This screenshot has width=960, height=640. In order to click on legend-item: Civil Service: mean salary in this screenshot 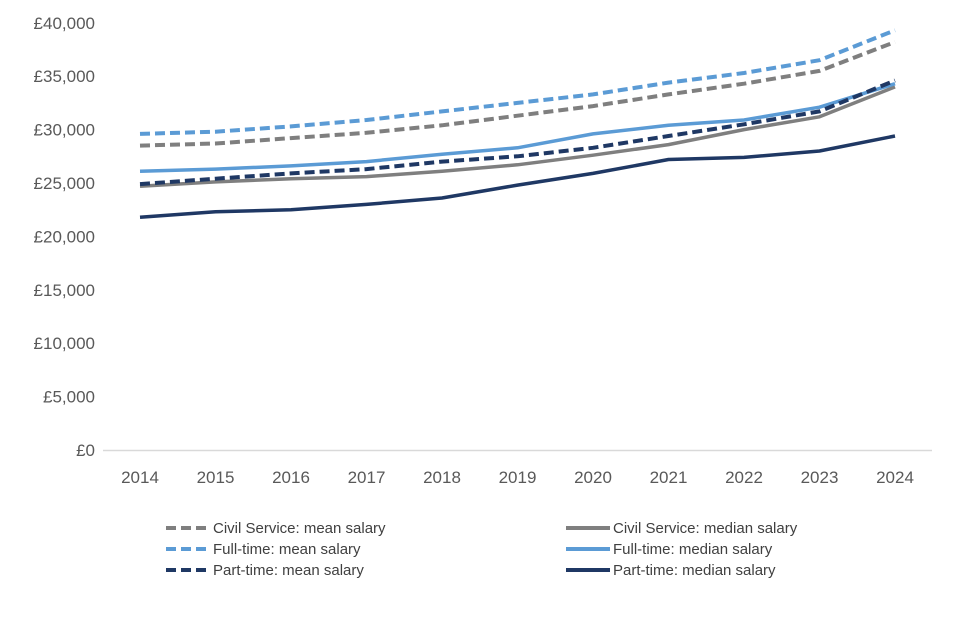, I will do `click(366, 528)`.